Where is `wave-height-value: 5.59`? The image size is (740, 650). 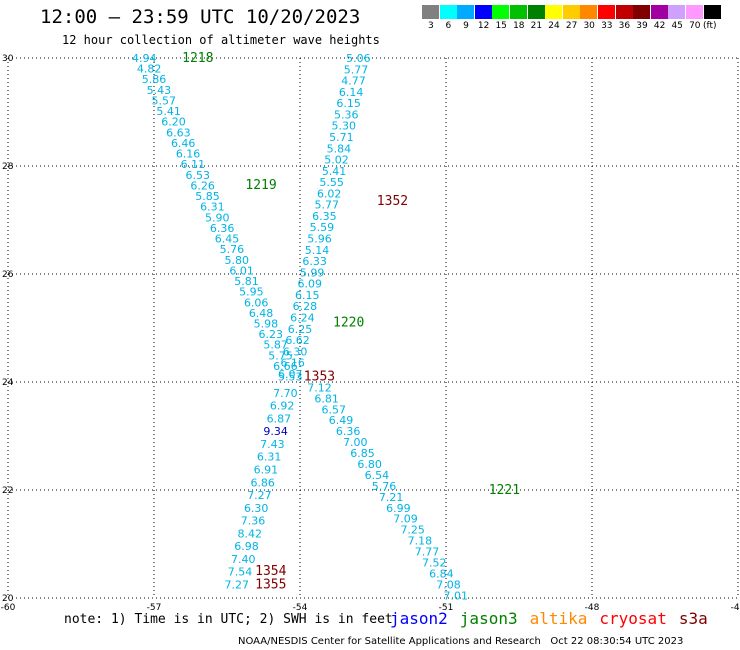 wave-height-value: 5.59 is located at coordinates (322, 227).